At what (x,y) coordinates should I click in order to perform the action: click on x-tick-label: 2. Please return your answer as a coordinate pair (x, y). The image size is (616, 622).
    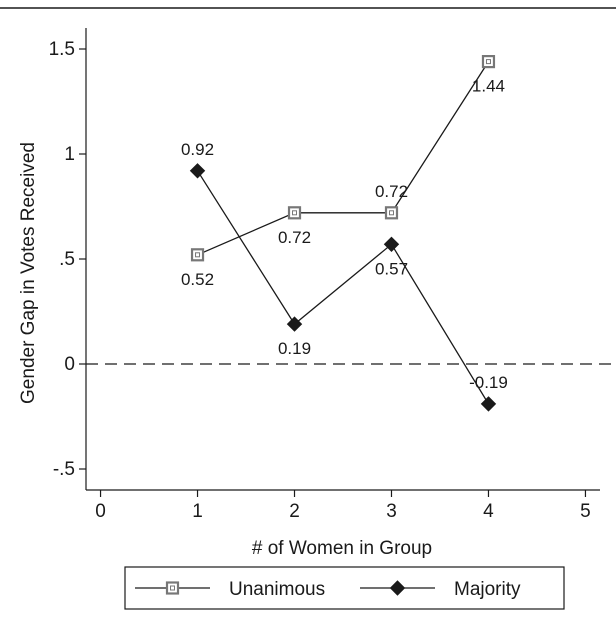
    Looking at the image, I should click on (294, 511).